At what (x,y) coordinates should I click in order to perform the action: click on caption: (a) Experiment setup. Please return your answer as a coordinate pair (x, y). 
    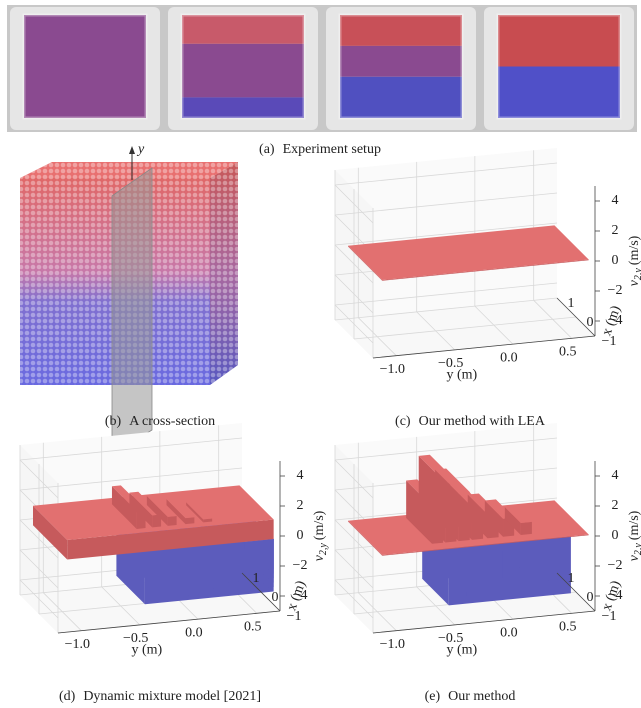
    Looking at the image, I should click on (320, 149).